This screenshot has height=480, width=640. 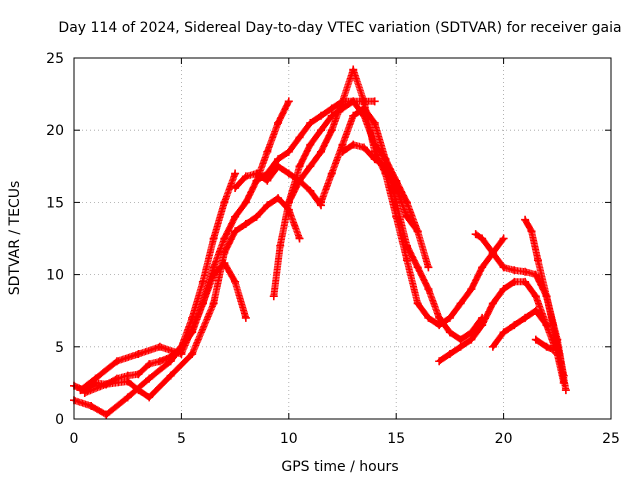 I want to click on y-tick-label: 15, so click(x=55, y=203).